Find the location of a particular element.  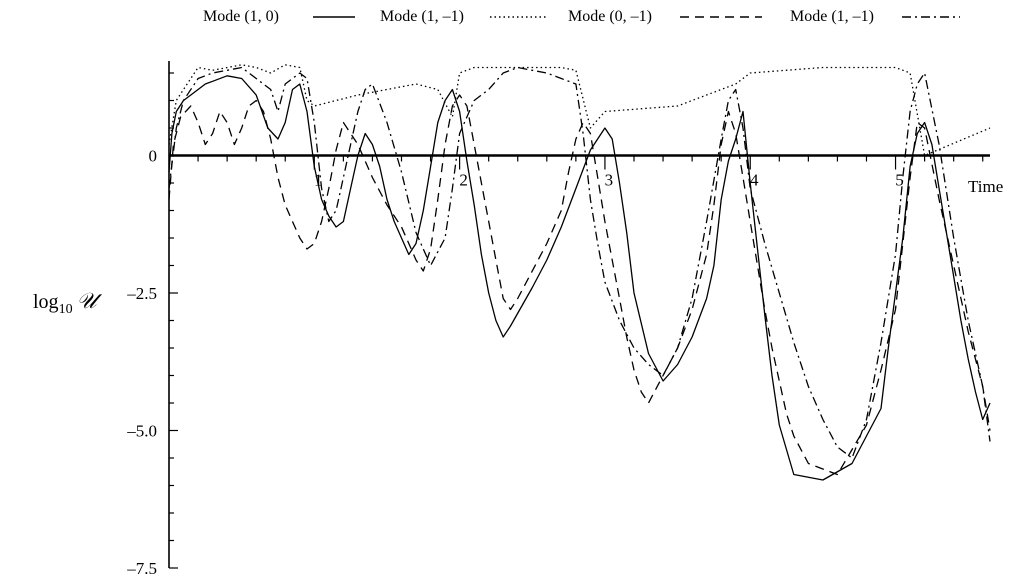

legend-item-3: Mode (0, –1) is located at coordinates (665, 16).